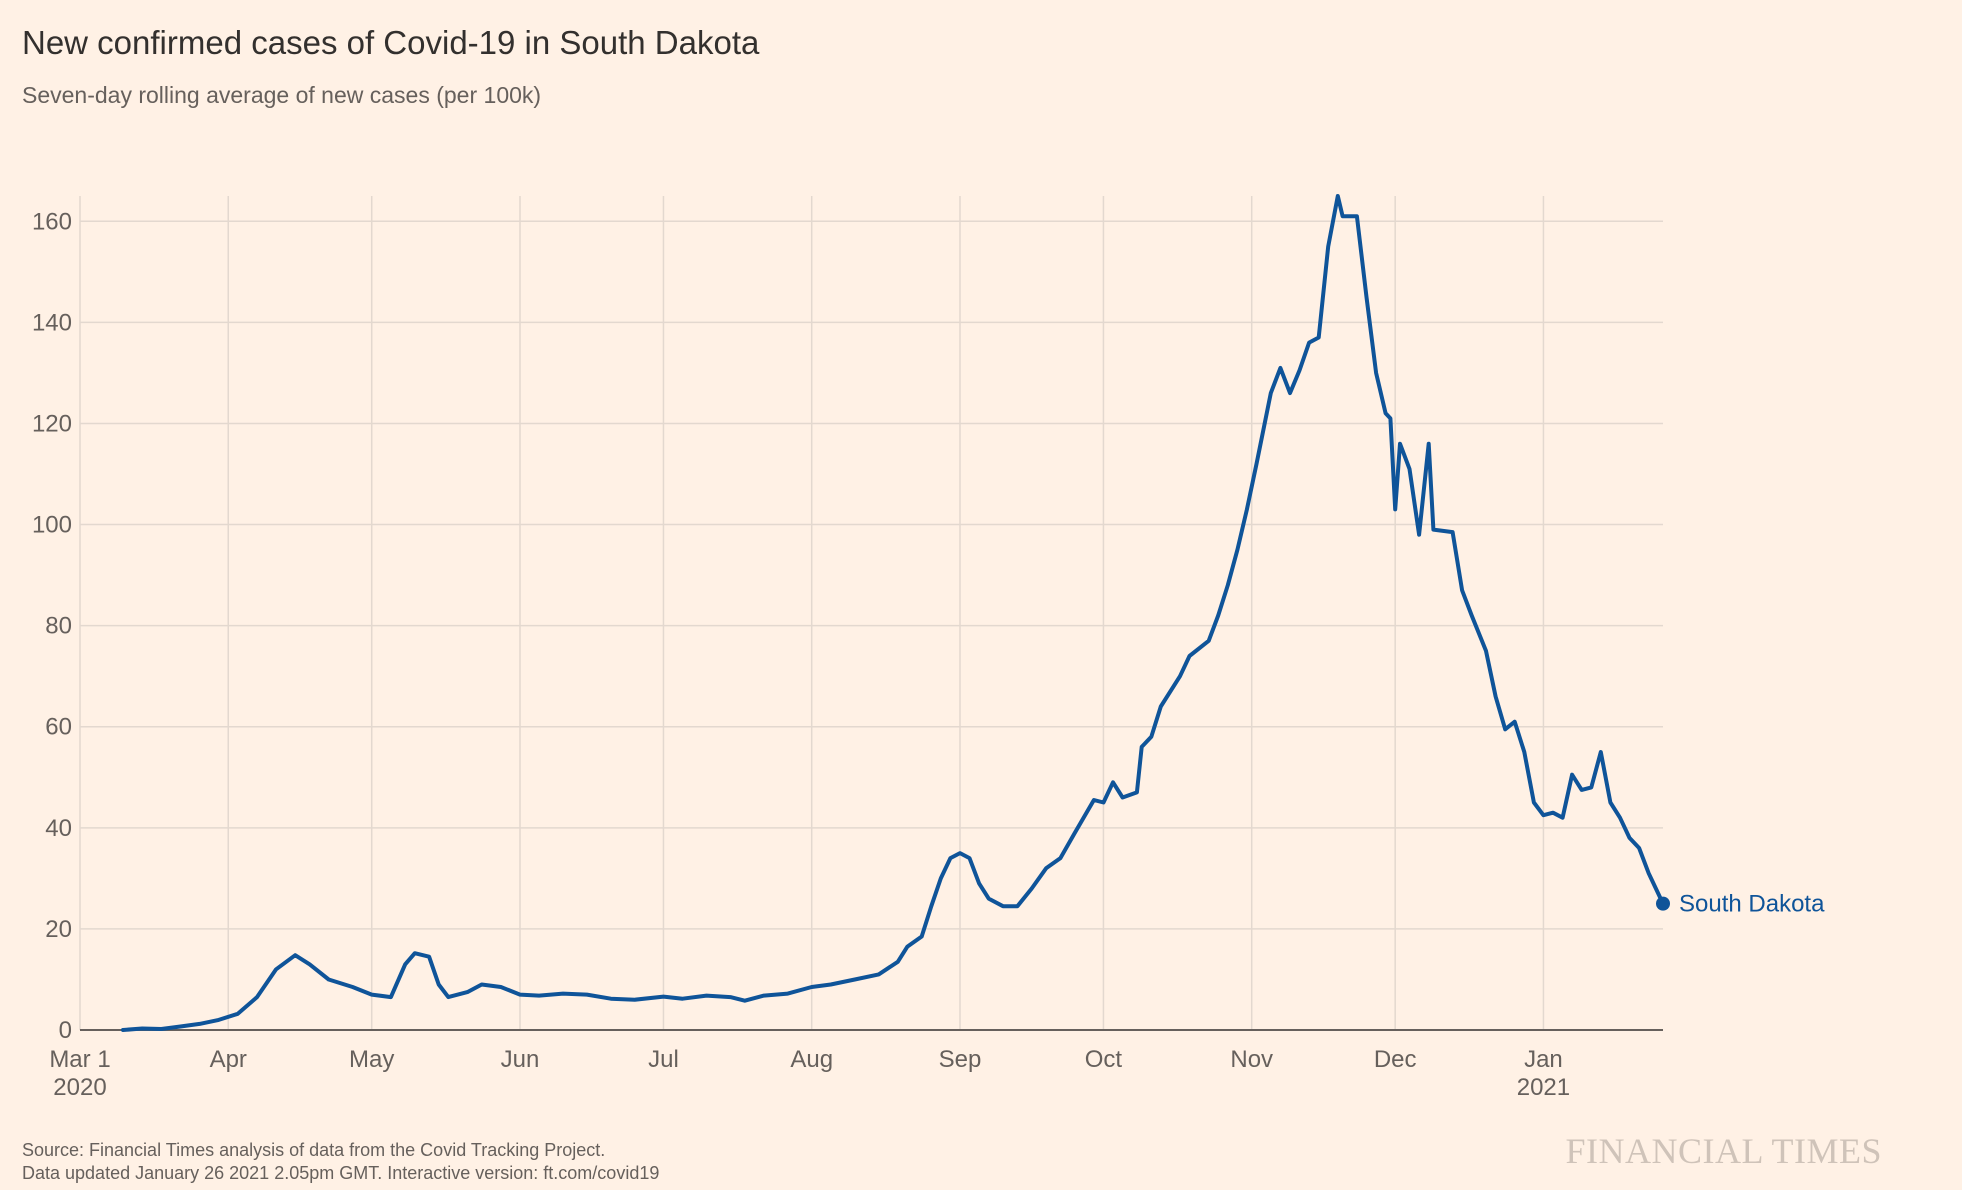 The height and width of the screenshot is (1190, 1962). What do you see at coordinates (1251, 1059) in the screenshot?
I see `x-tick-label: Nov` at bounding box center [1251, 1059].